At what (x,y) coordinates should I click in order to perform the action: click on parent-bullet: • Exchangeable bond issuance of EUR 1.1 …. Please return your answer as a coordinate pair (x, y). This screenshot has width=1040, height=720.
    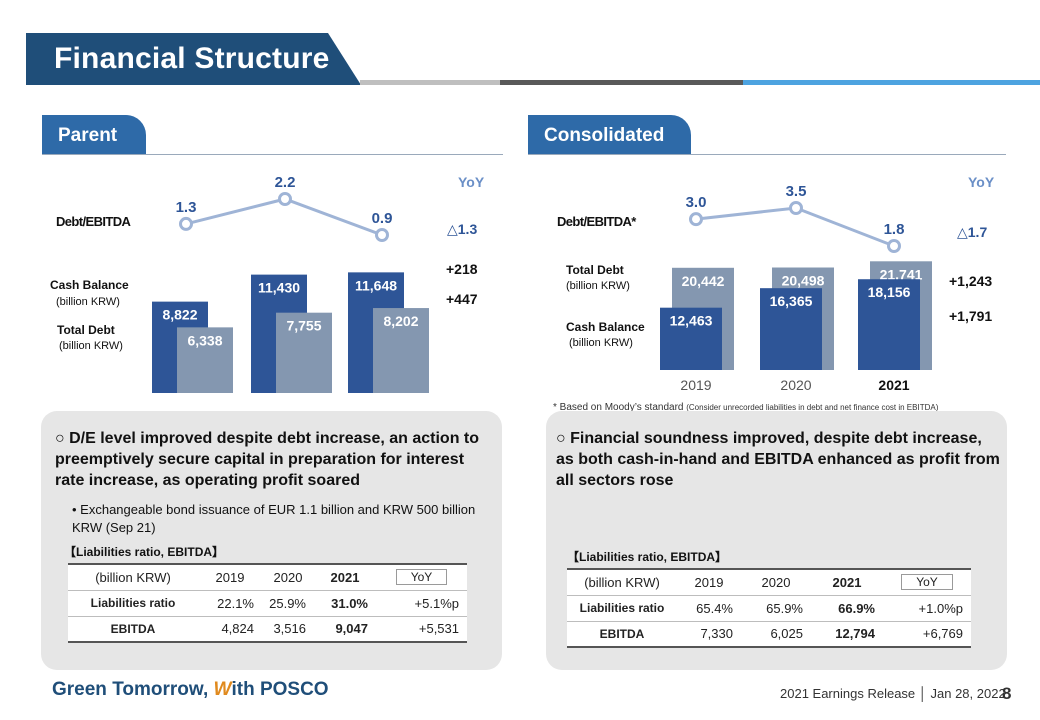
    Looking at the image, I should click on (274, 518).